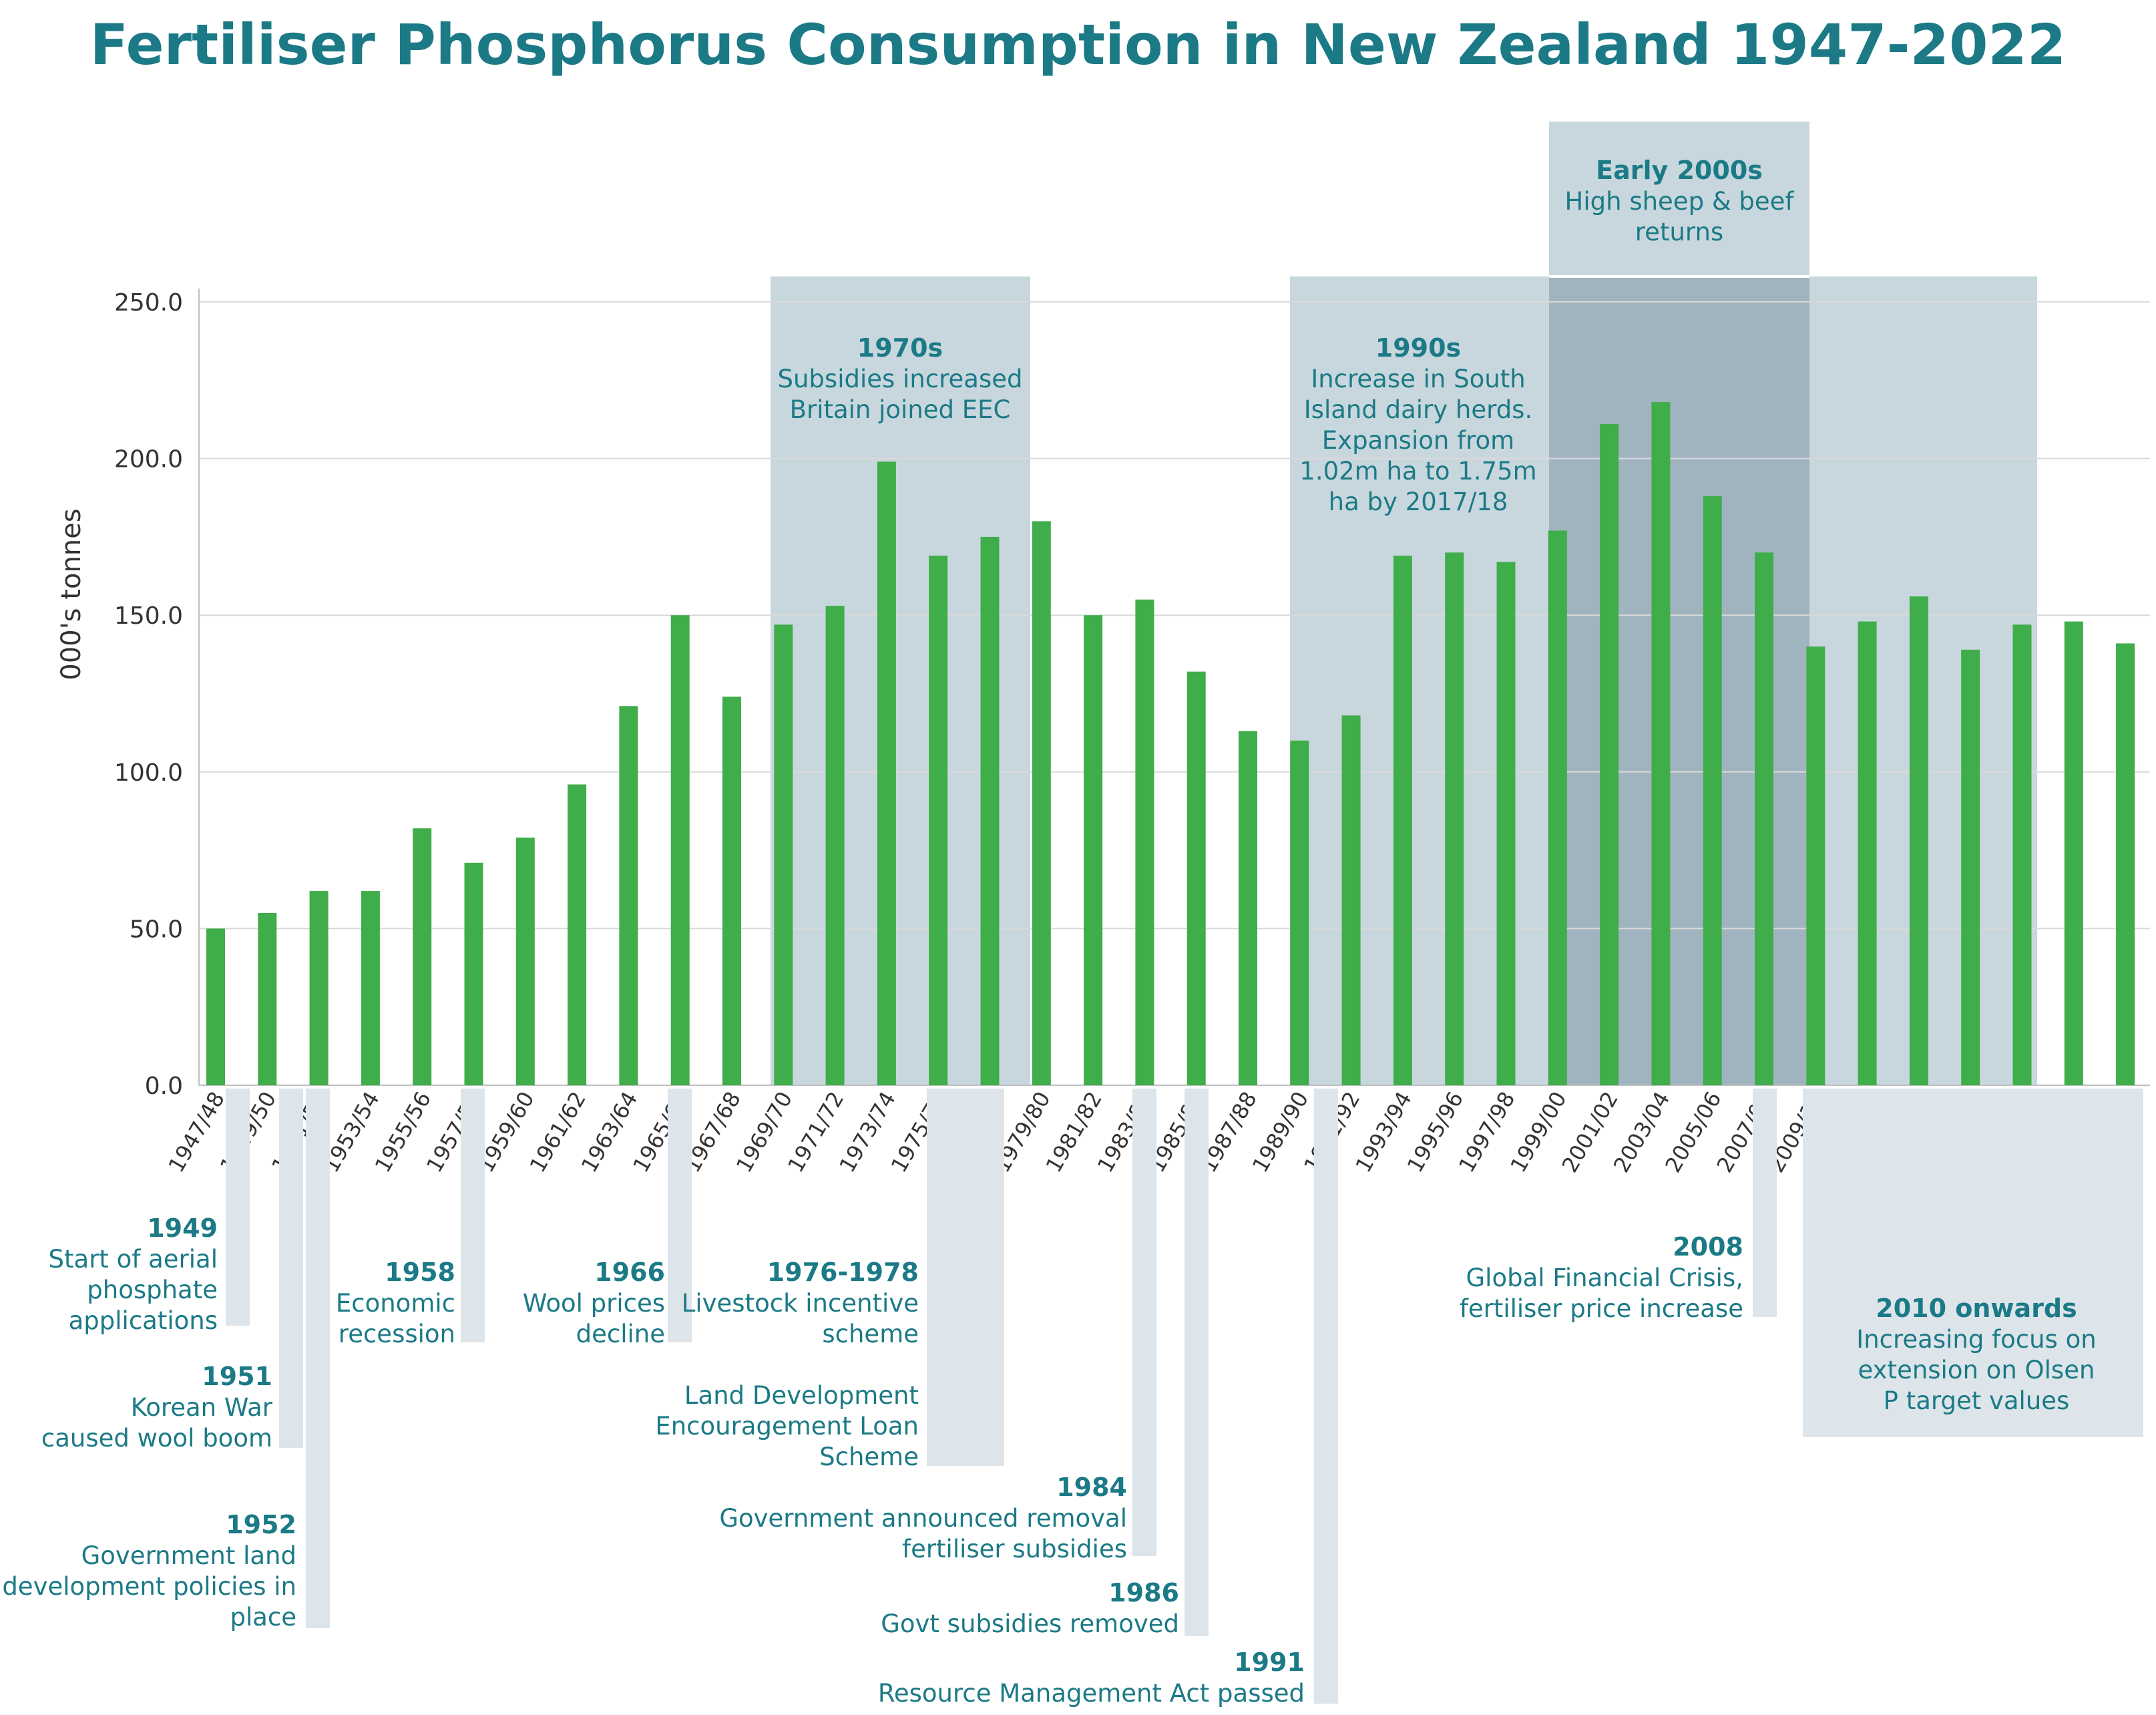  I want to click on y-tick-label: 150.0, so click(148, 616).